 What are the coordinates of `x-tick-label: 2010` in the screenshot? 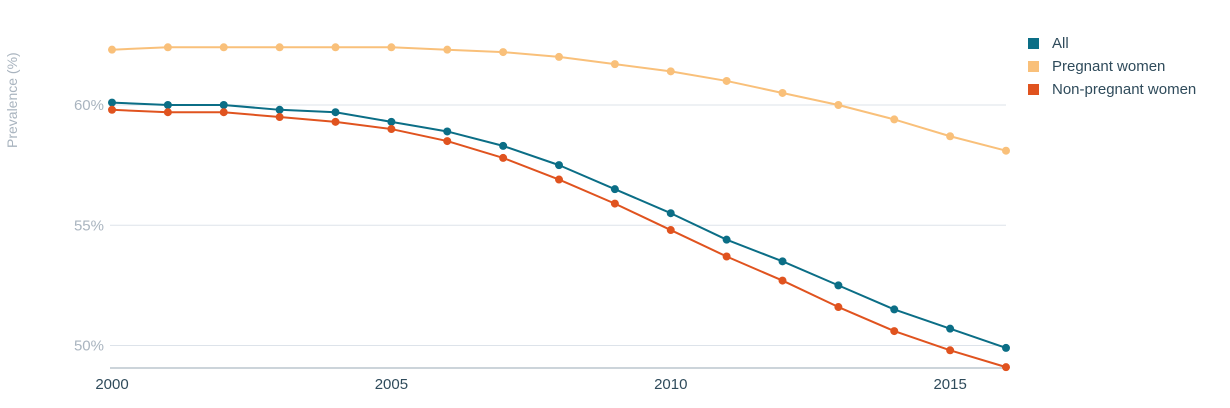 It's located at (670, 384).